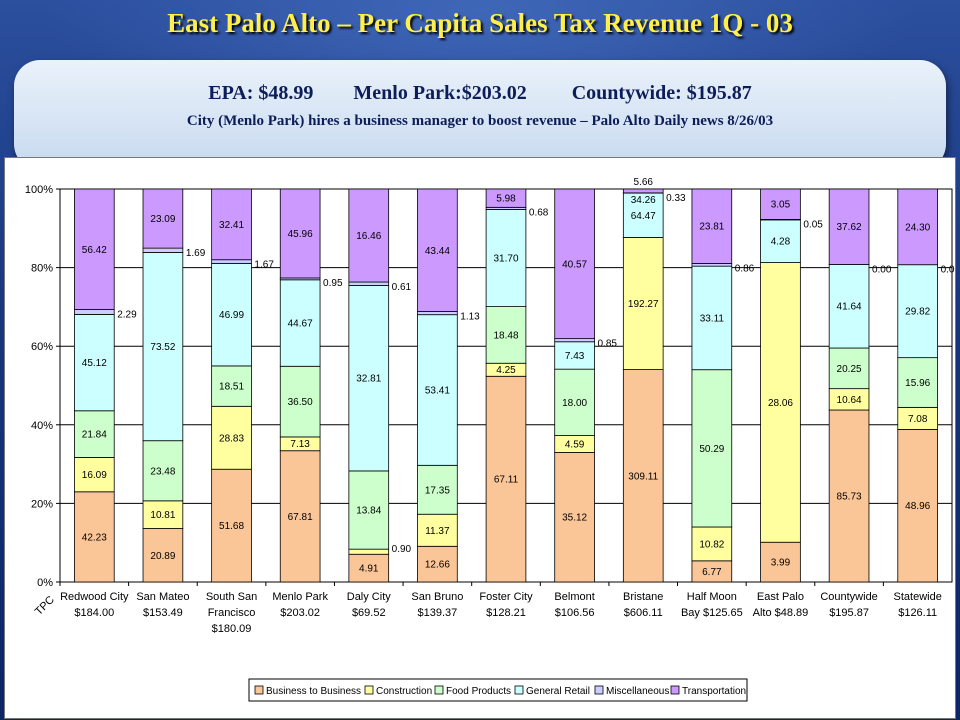 The width and height of the screenshot is (960, 720). I want to click on y-tick-label: 0%, so click(45, 583).